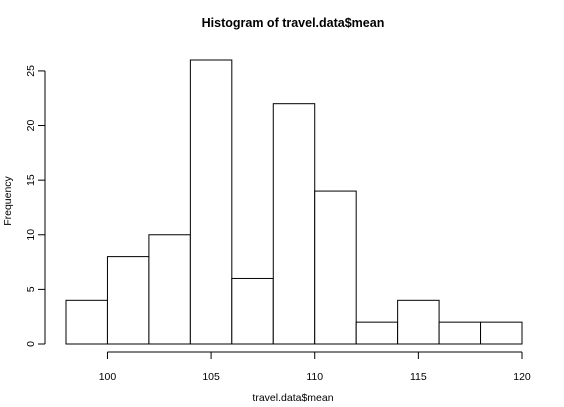  What do you see at coordinates (293, 23) in the screenshot?
I see `chart-title: Histogram of travel.data$mean` at bounding box center [293, 23].